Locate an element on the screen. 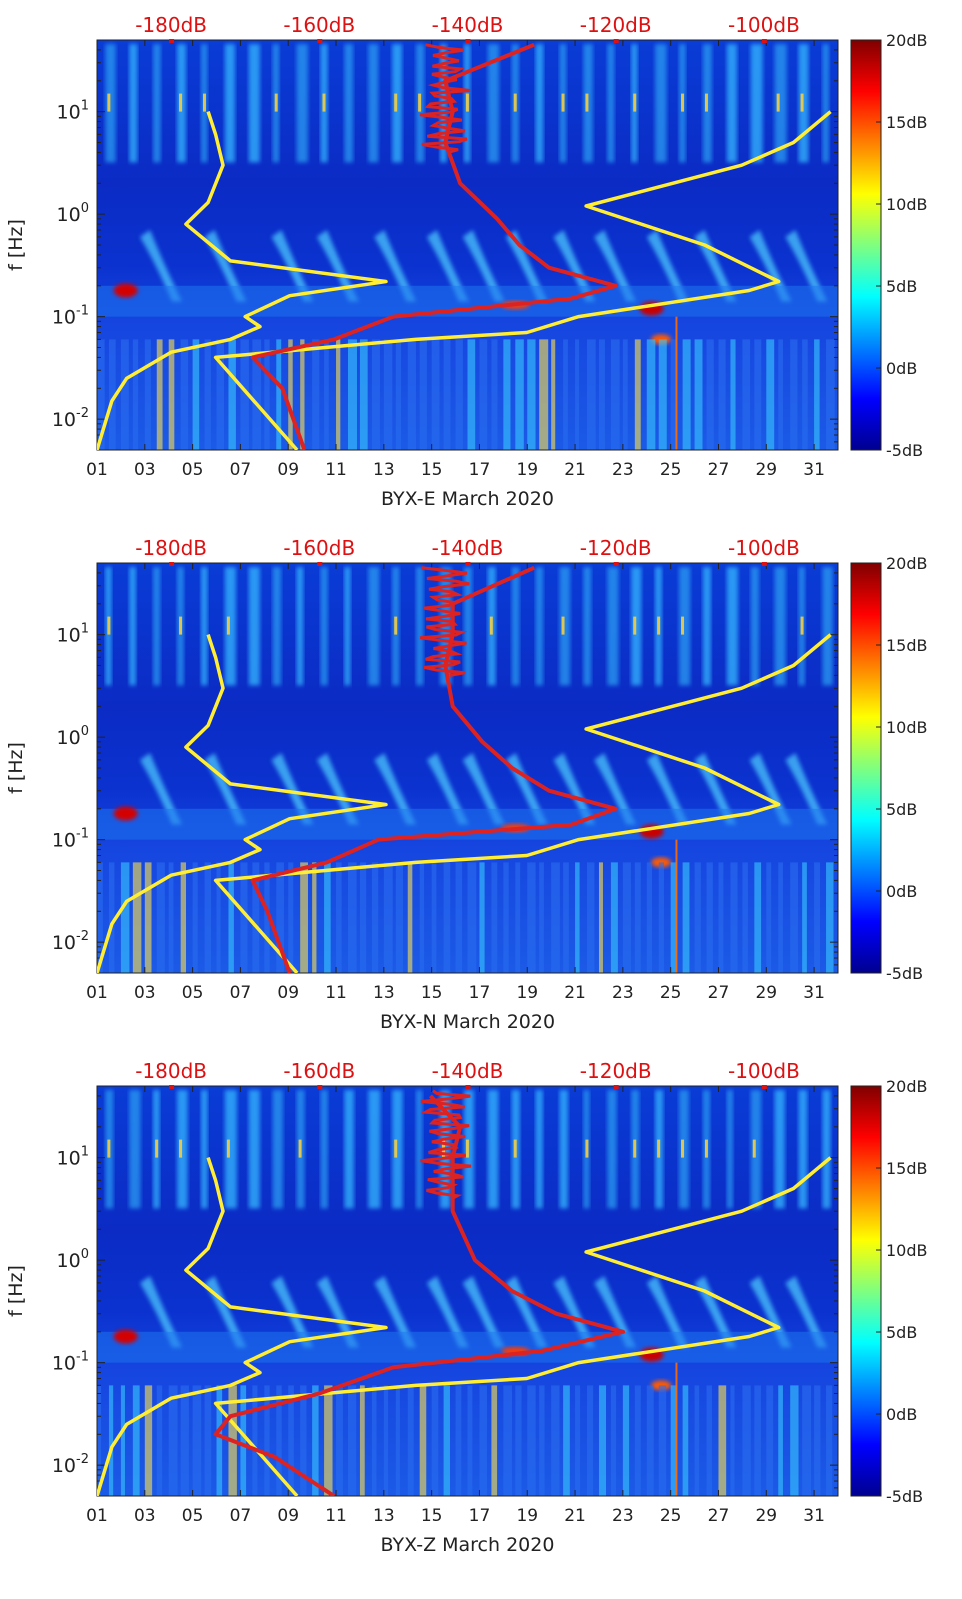  x-tick-label: 09 is located at coordinates (288, 993).